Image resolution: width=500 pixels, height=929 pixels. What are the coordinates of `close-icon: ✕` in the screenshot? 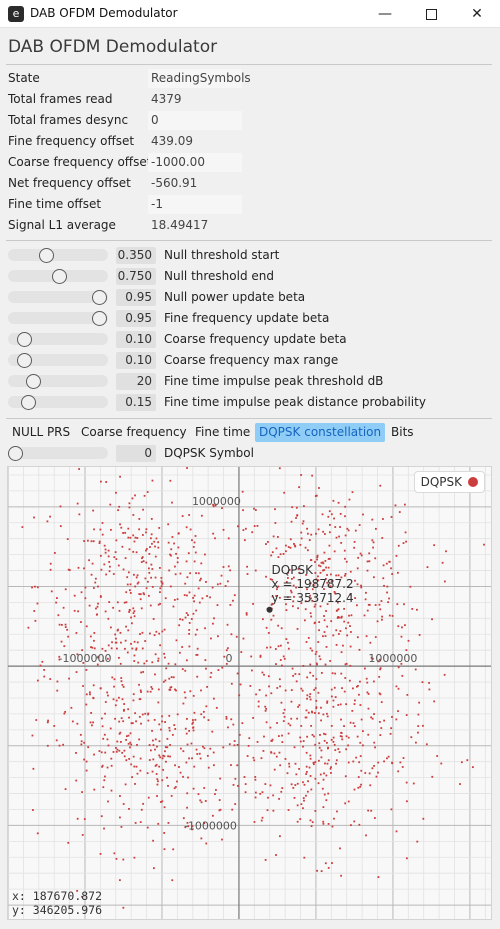 It's located at (477, 14).